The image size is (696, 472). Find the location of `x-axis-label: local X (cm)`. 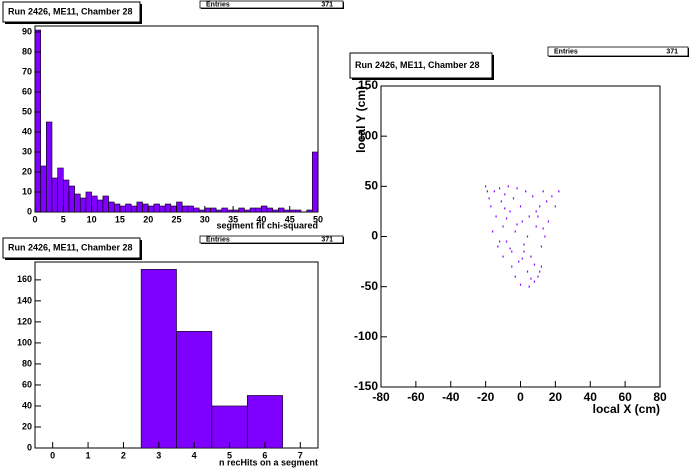

x-axis-label: local X (cm) is located at coordinates (626, 409).